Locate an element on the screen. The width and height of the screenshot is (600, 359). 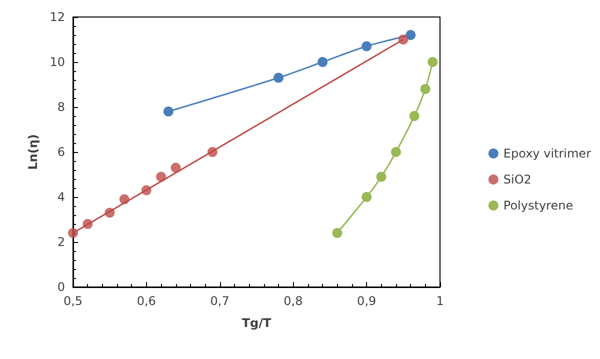
x-tick-label: 0,5 is located at coordinates (73, 301).